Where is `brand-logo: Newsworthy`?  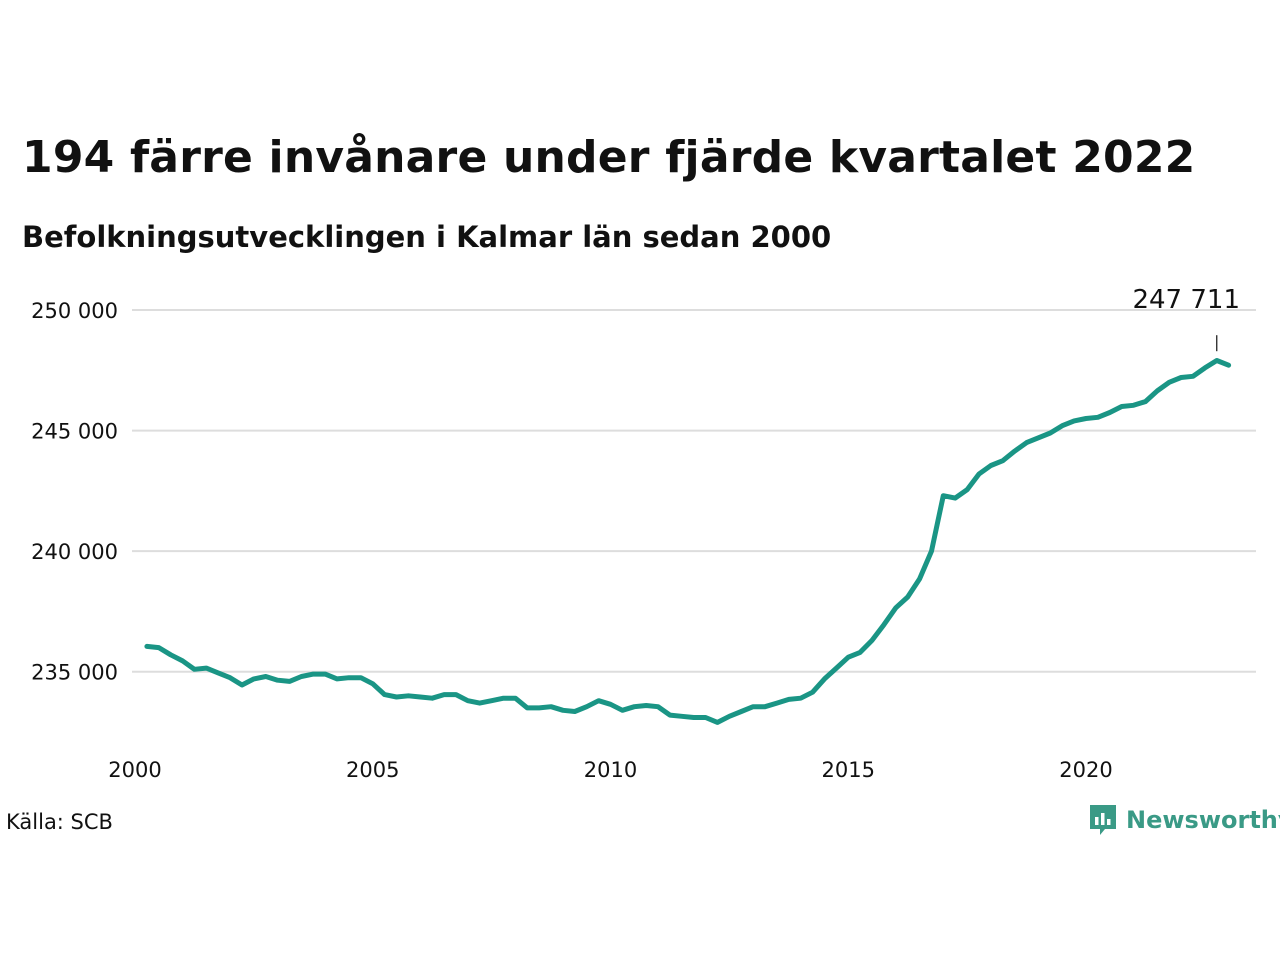
brand-logo: Newsworthy is located at coordinates (1184, 820).